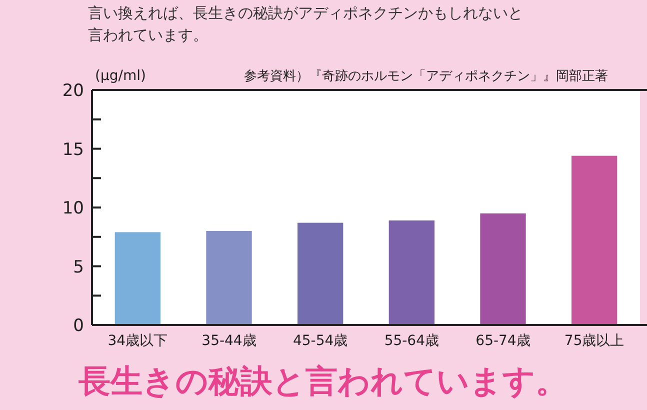 Image resolution: width=647 pixels, height=410 pixels. What do you see at coordinates (426, 76) in the screenshot?
I see `text: 参考資料）『奇跡のホルモン「アディポネクチン」』岡部正著` at bounding box center [426, 76].